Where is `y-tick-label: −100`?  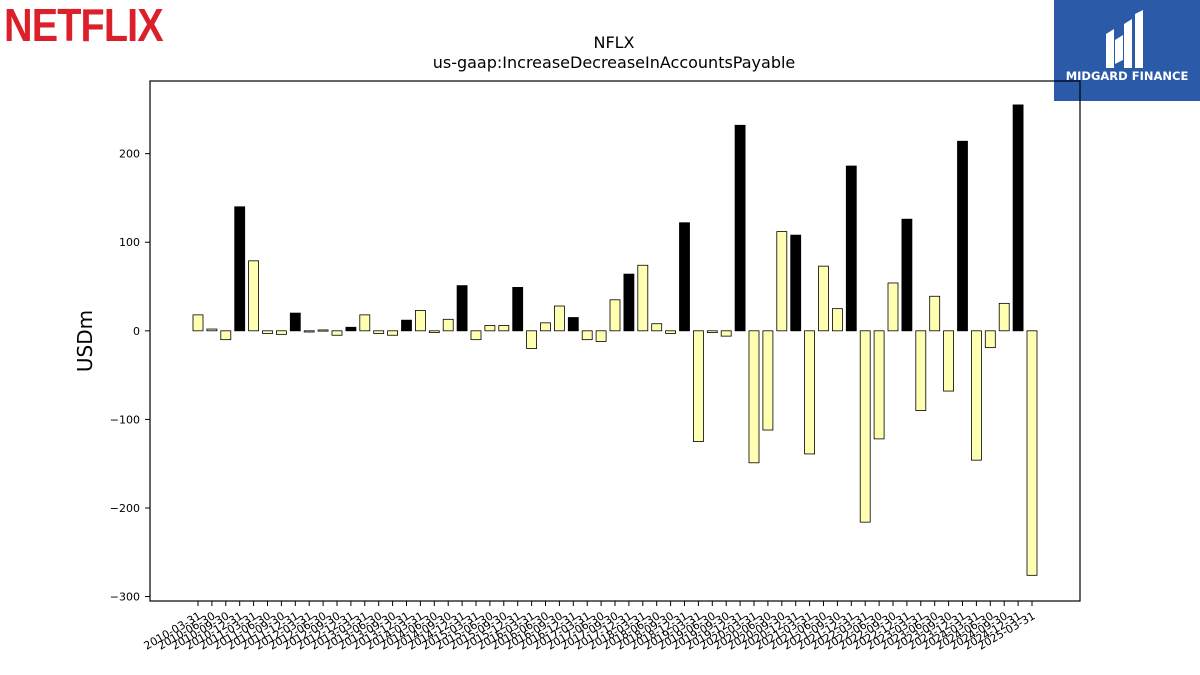
y-tick-label: −100 is located at coordinates (125, 419).